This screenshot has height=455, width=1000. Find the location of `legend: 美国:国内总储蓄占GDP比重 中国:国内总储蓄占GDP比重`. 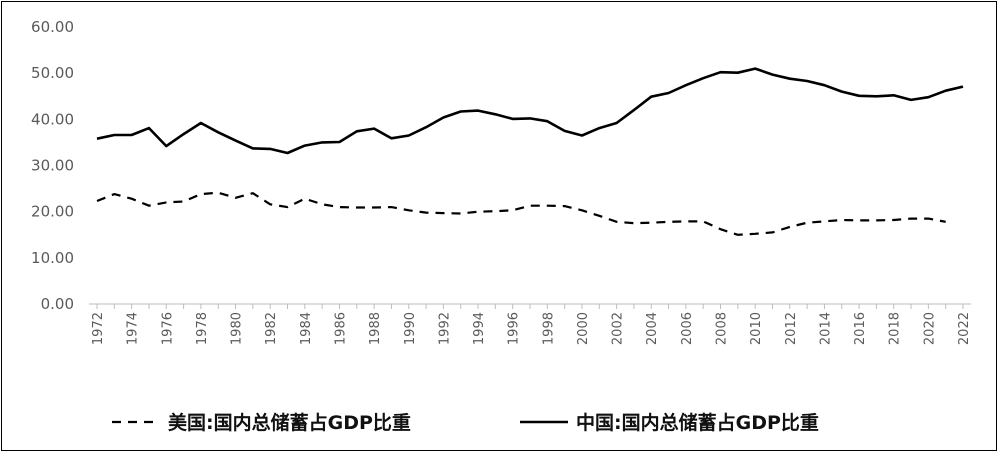

legend: 美国:国内总储蓄占GDP比重 中国:国内总储蓄占GDP比重 is located at coordinates (465, 422).